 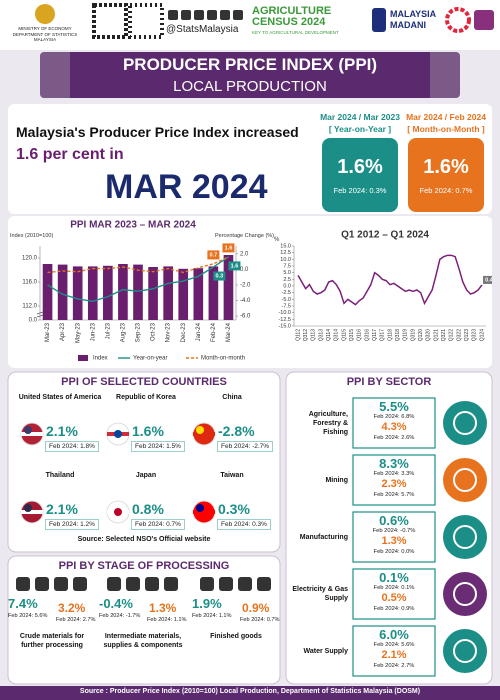 I want to click on x-tick-label: Q314, so click(x=337, y=335).